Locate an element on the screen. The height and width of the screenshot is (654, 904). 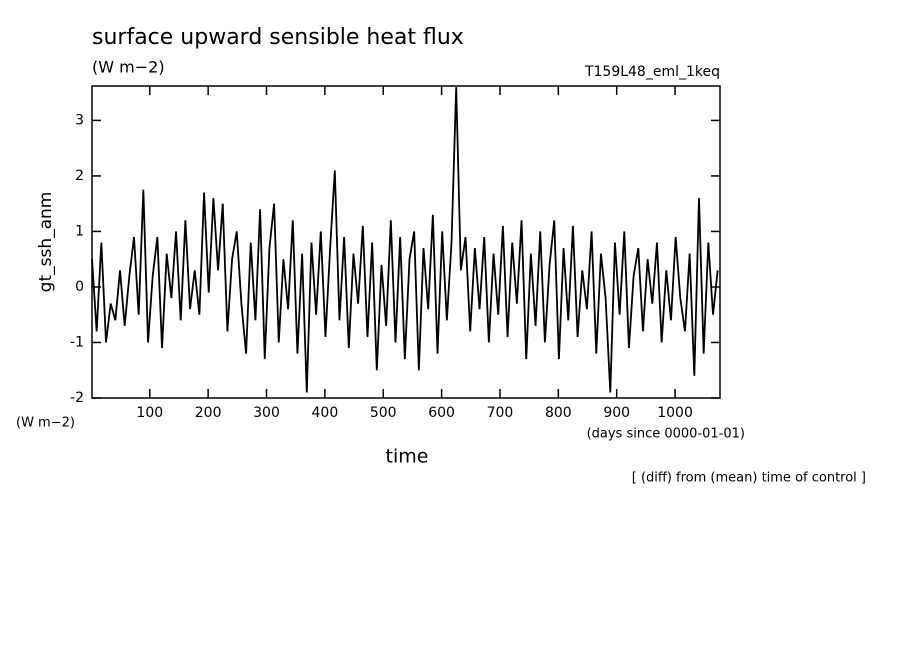
y-tick-label: 2 is located at coordinates (79, 176).